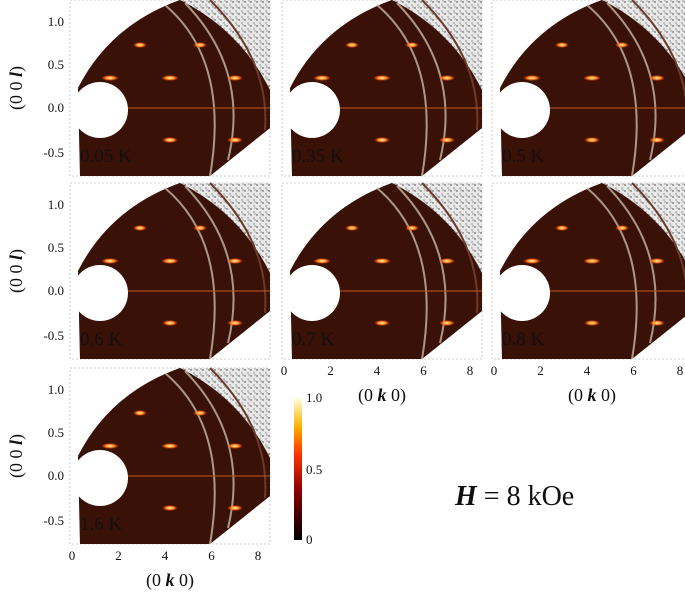 The width and height of the screenshot is (685, 596). What do you see at coordinates (101, 524) in the screenshot?
I see `temperature-label: 1.6 K` at bounding box center [101, 524].